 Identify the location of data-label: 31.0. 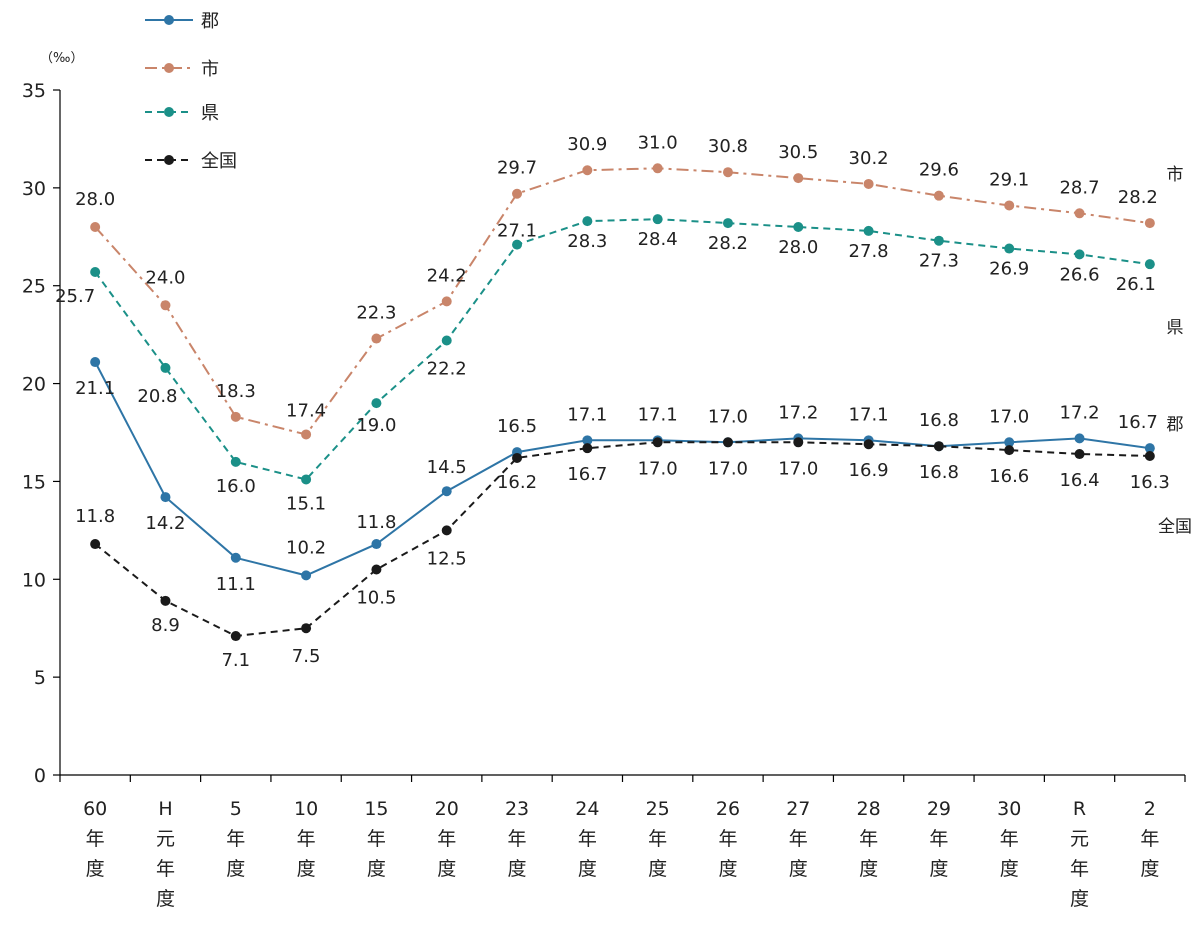
(658, 142).